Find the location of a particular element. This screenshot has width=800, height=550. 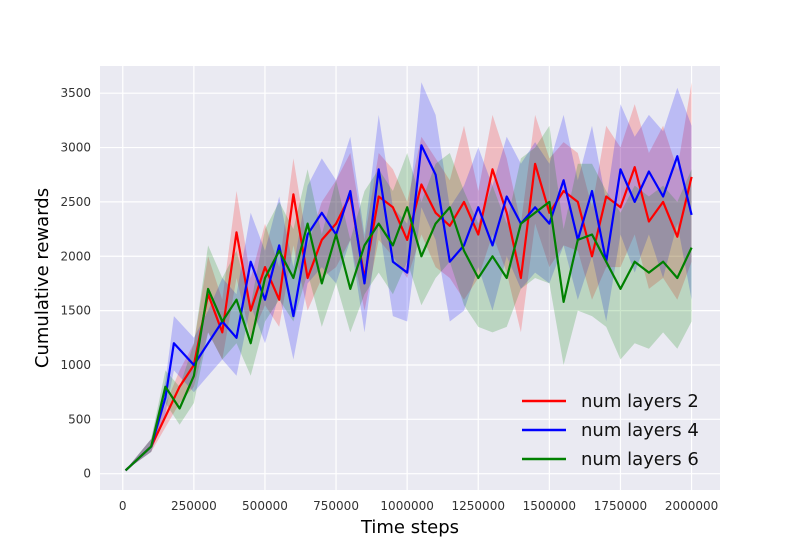

legend-label: num layers 6 is located at coordinates (640, 459).